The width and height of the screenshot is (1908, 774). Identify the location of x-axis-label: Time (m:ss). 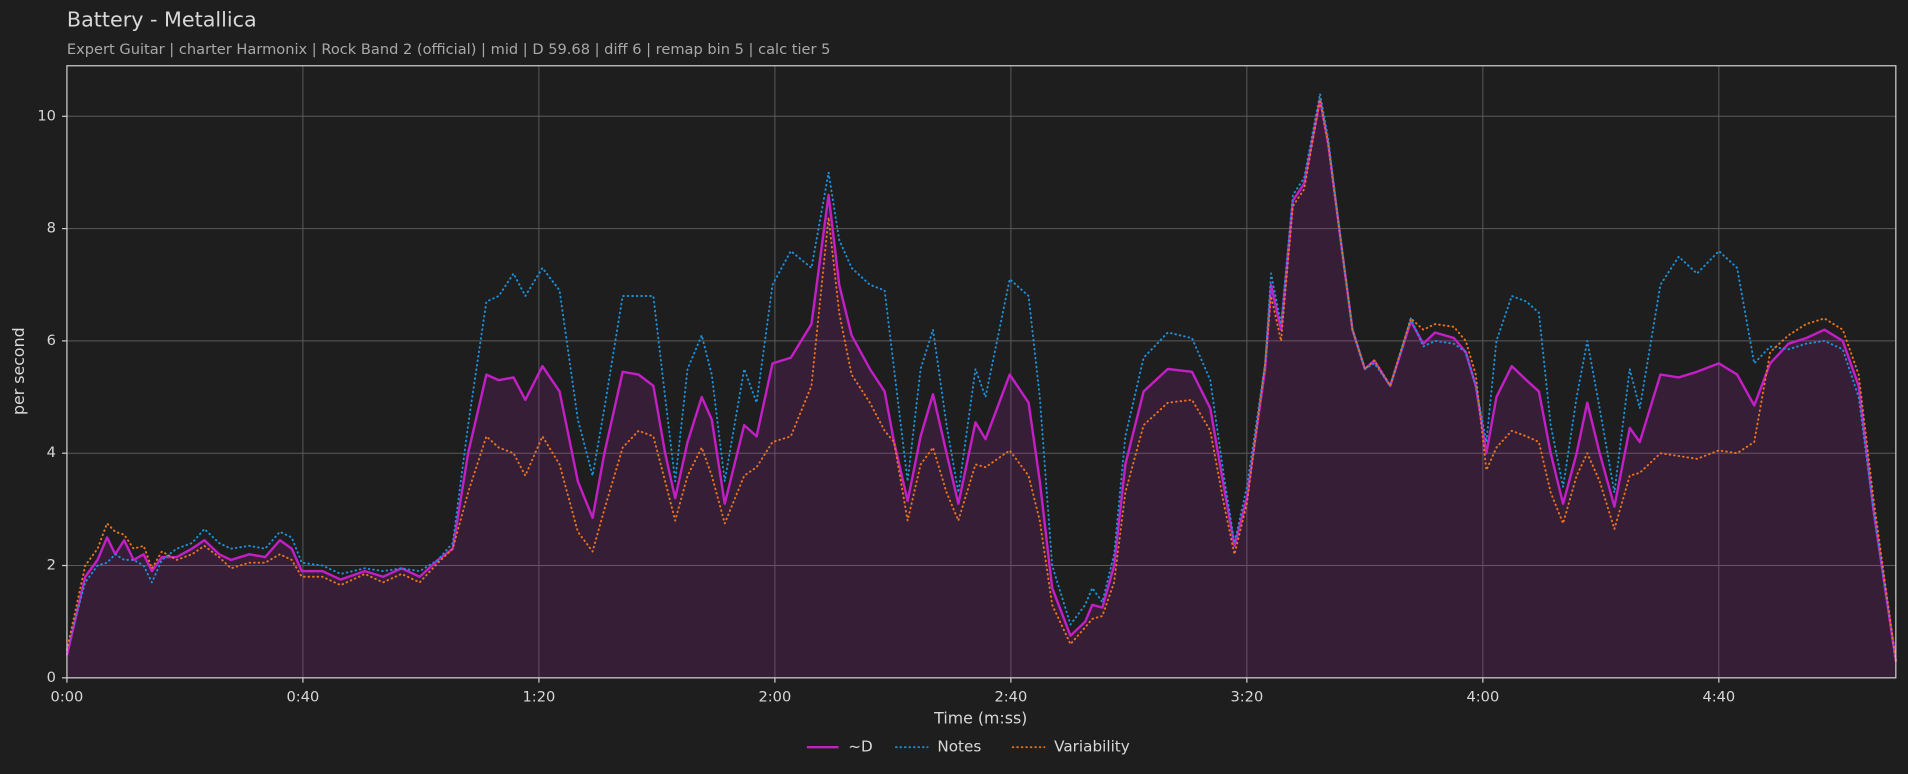
(980, 718).